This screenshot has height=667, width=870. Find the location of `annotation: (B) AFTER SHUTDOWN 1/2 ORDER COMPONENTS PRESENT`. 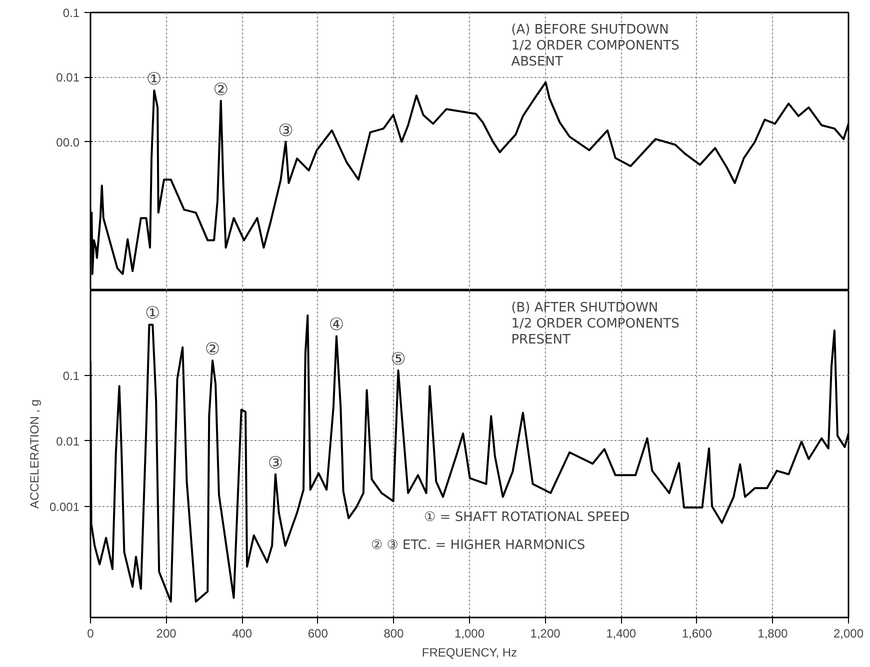

annotation: (B) AFTER SHUTDOWN 1/2 ORDER COMPONENTS PRESENT is located at coordinates (595, 324).